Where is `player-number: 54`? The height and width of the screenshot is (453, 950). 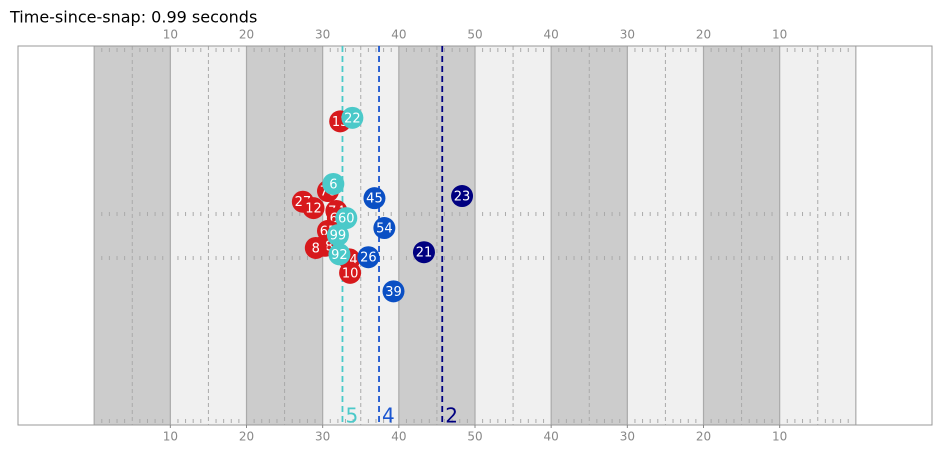
player-number: 54 is located at coordinates (384, 229).